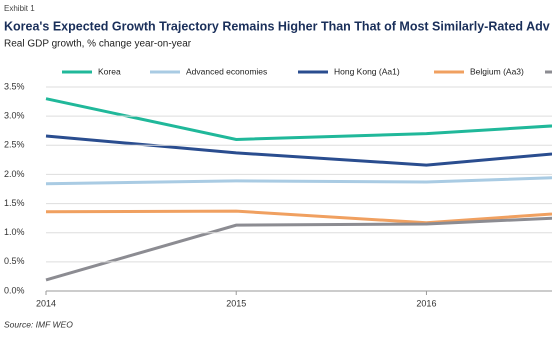 The height and width of the screenshot is (345, 552). I want to click on source: Source: IMF WEO, so click(38, 324).